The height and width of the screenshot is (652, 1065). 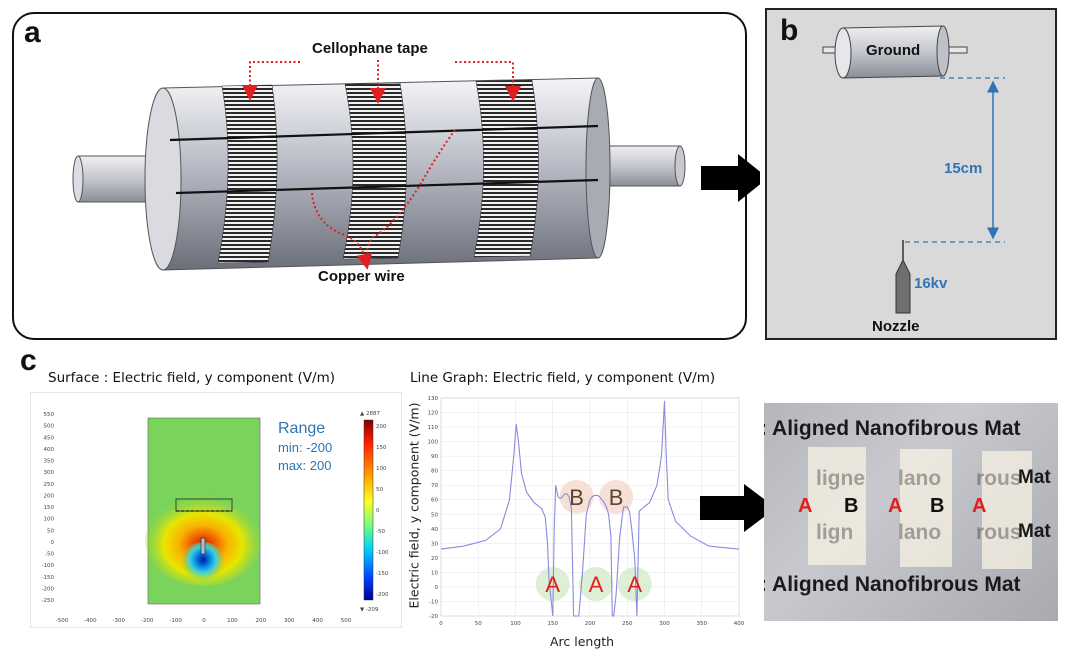 I want to click on photo-mark-a2: A, so click(x=895, y=506).